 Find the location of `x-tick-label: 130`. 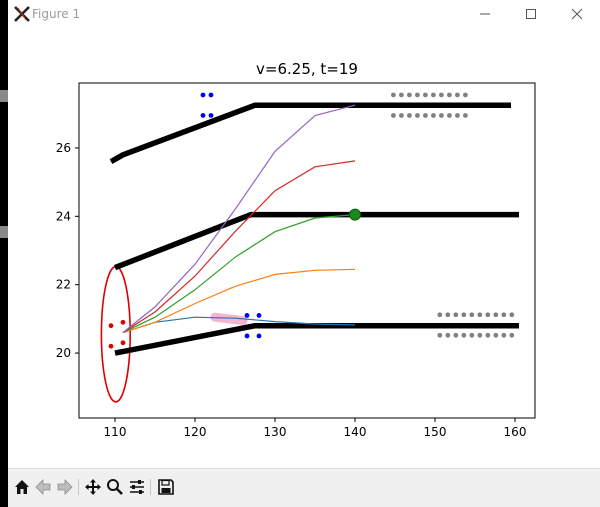

x-tick-label: 130 is located at coordinates (275, 432).